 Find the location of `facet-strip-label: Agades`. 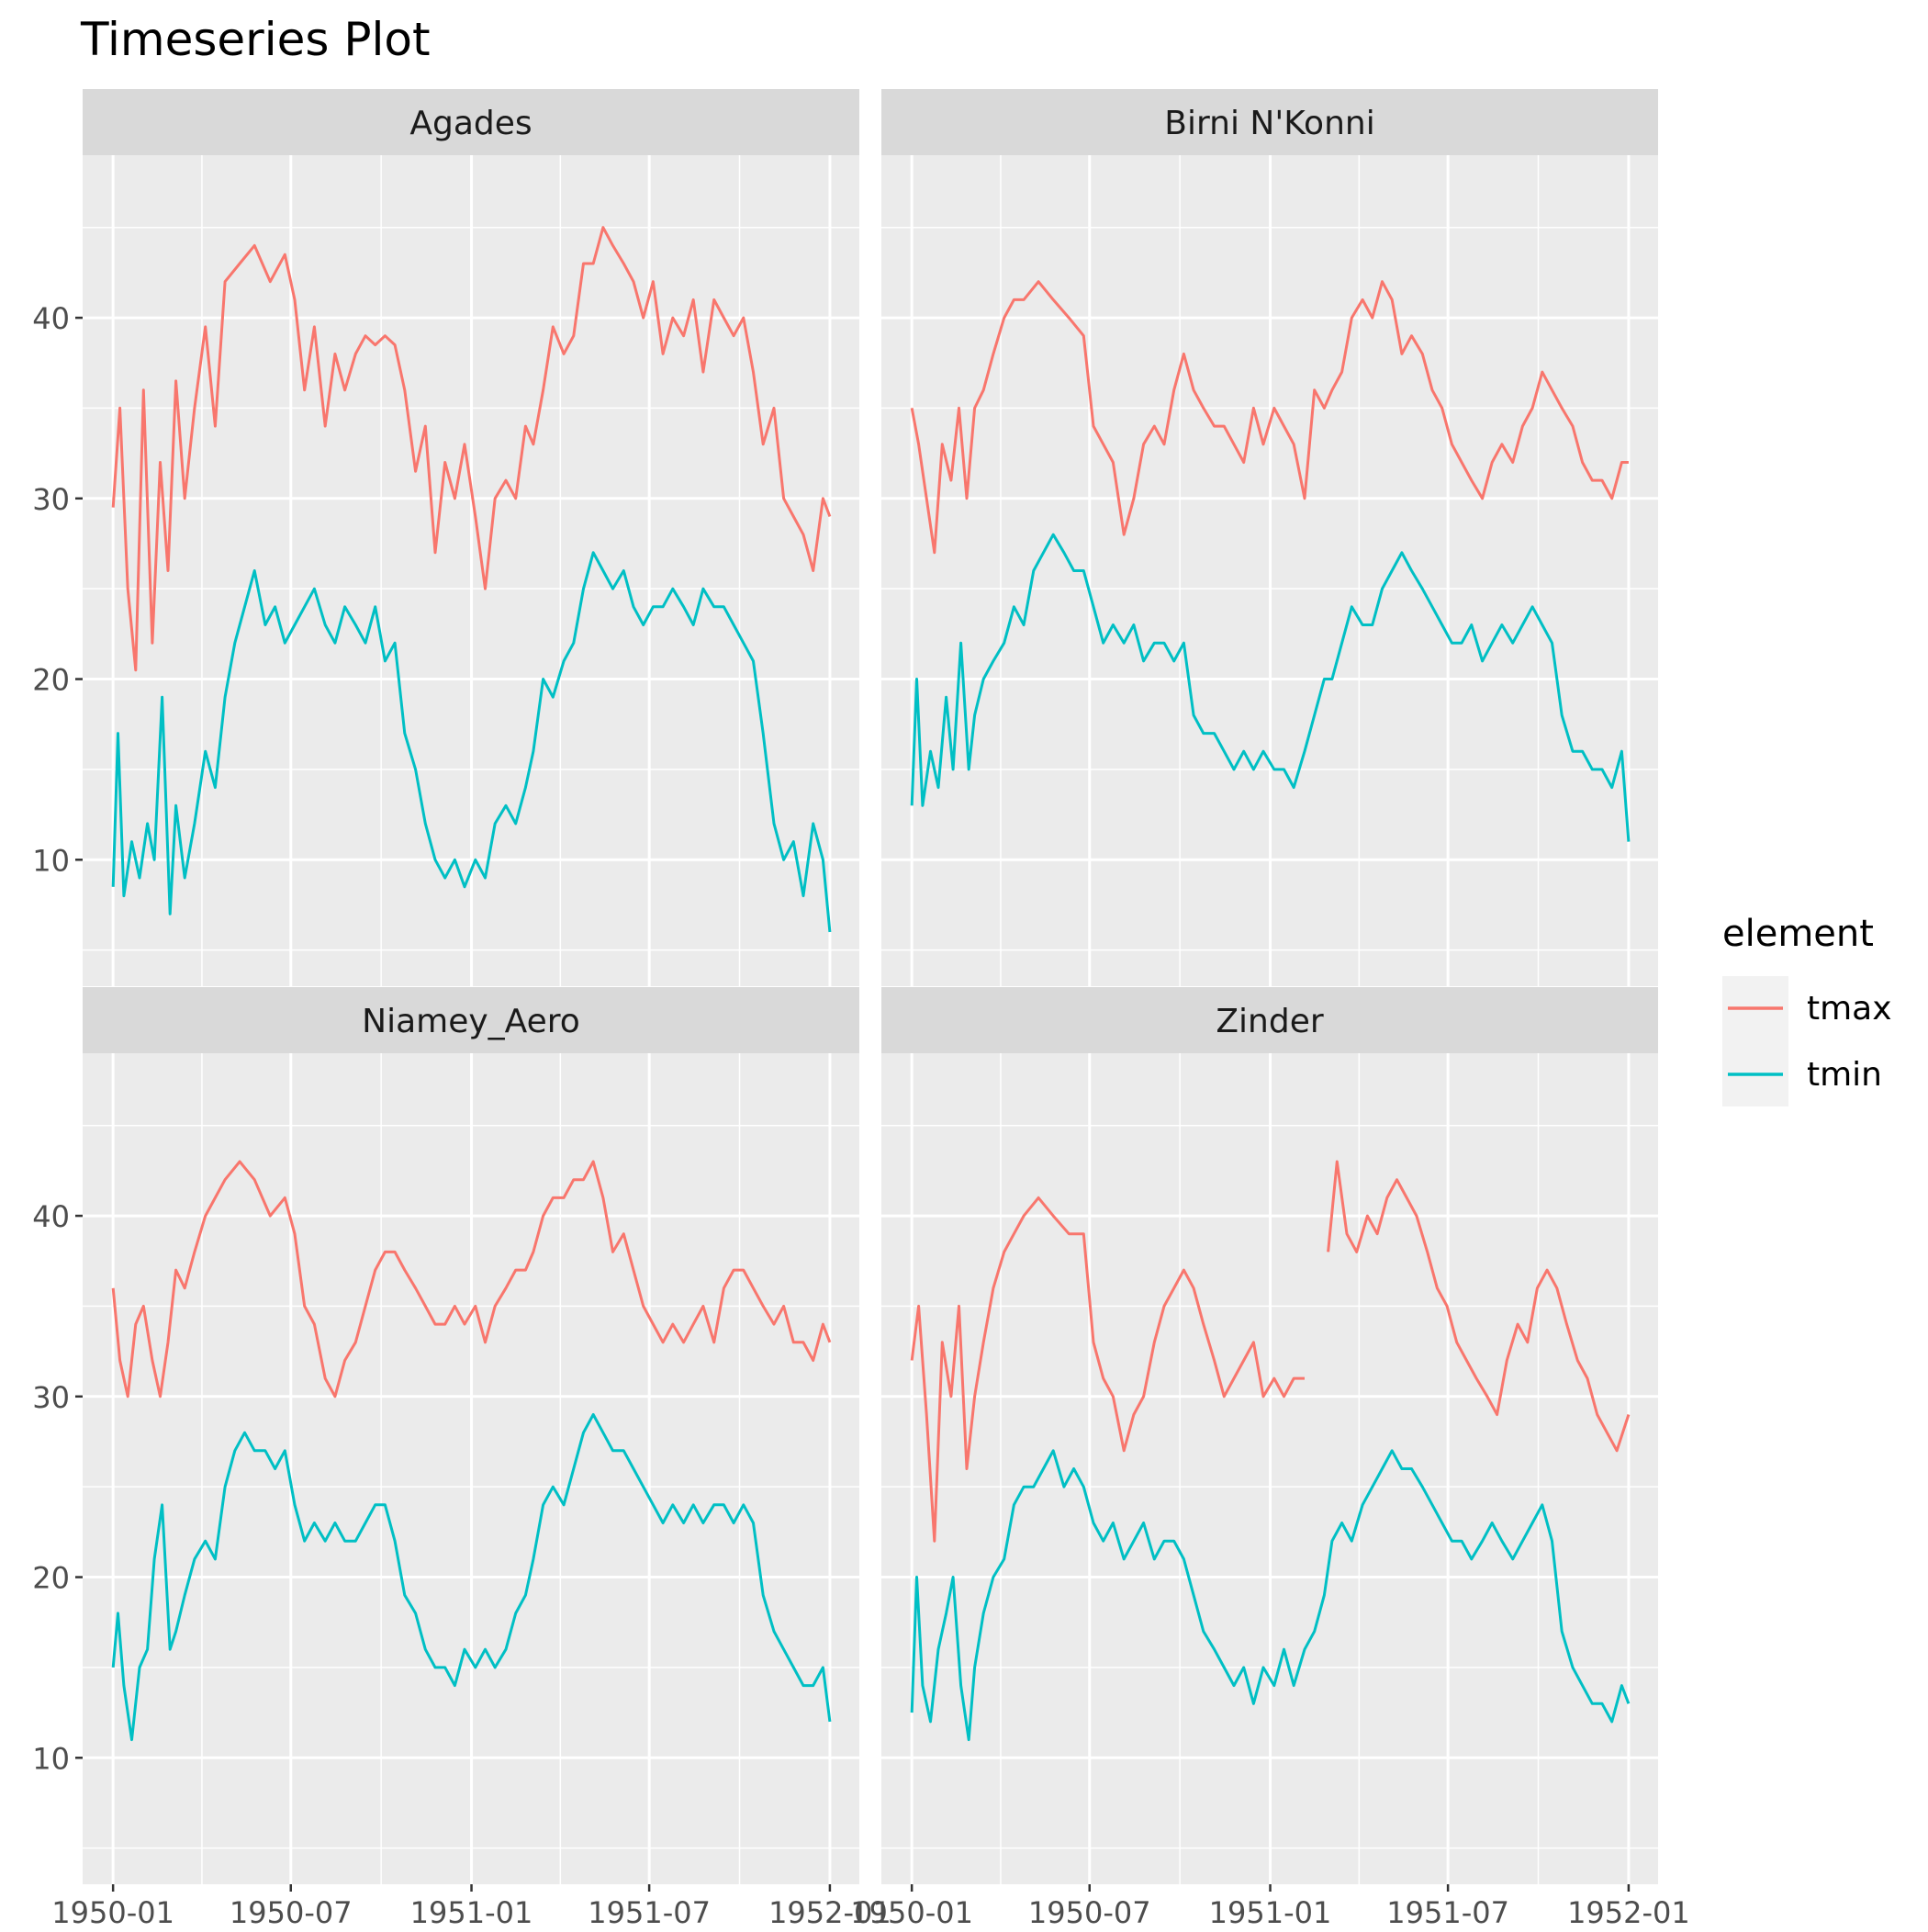

facet-strip-label: Agades is located at coordinates (470, 123).